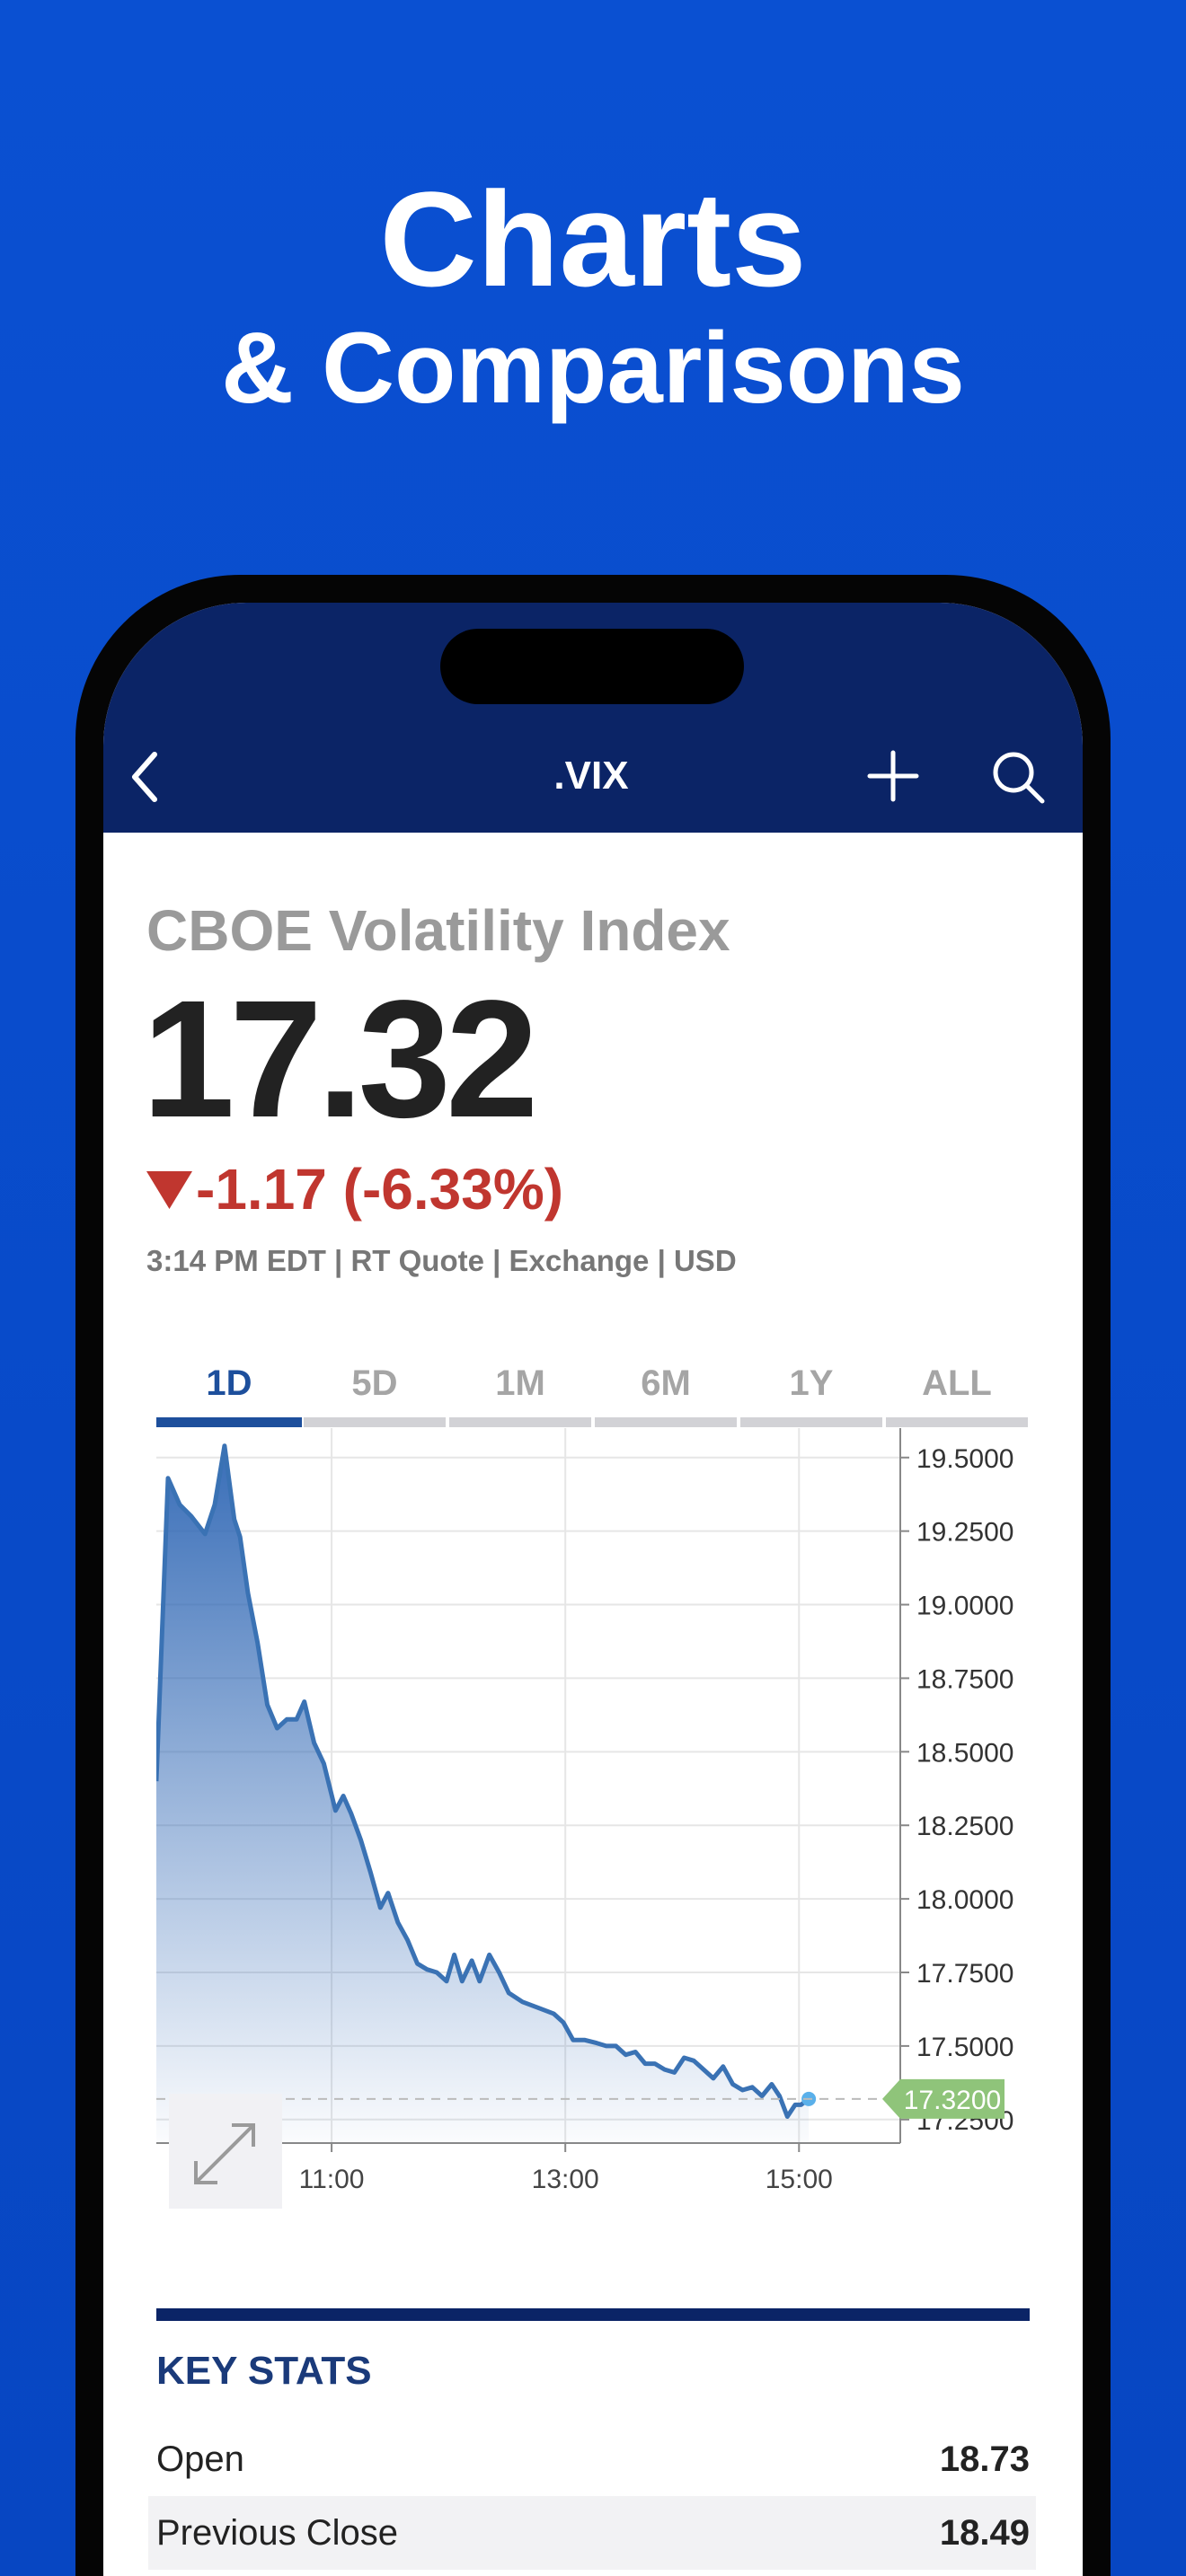  What do you see at coordinates (438, 931) in the screenshot?
I see `security-name: CBOE Volatility Index` at bounding box center [438, 931].